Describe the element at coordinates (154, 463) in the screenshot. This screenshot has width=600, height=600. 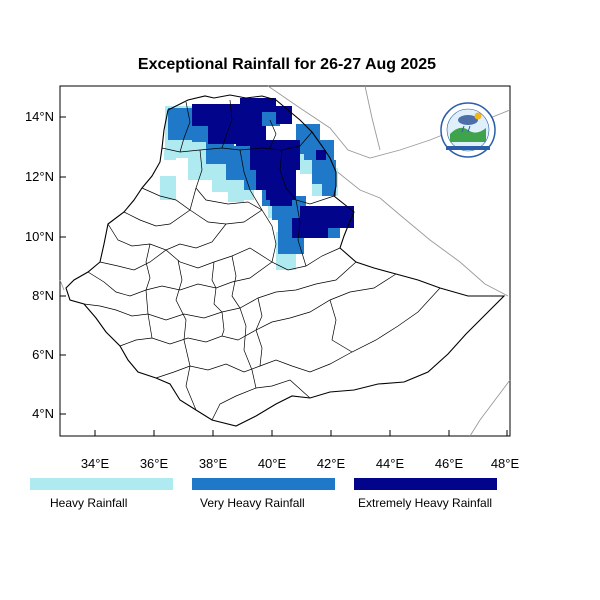
I see `x-tick-label: 36°E` at that location.